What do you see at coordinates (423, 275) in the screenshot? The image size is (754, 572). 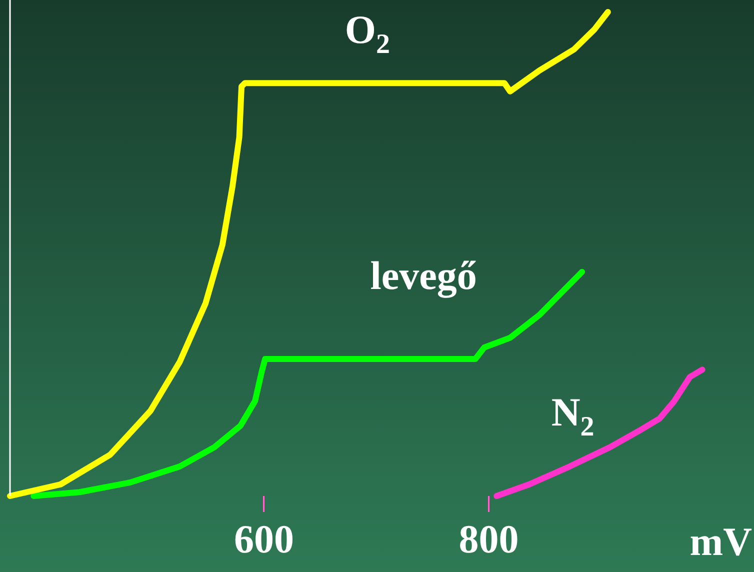 I see `series-label: levegő` at bounding box center [423, 275].